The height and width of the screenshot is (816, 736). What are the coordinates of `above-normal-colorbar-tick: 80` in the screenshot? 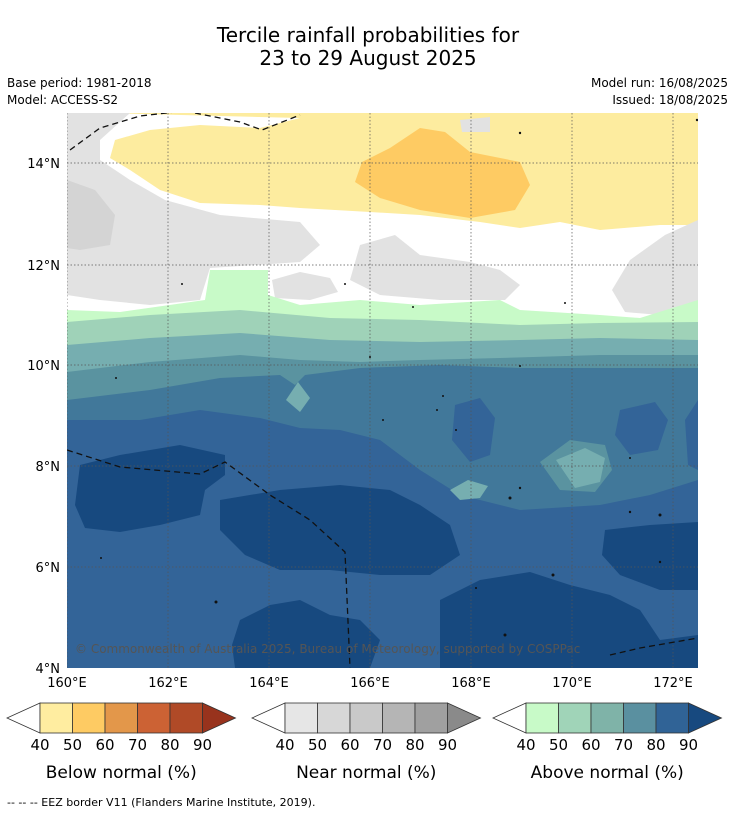 It's located at (655, 745).